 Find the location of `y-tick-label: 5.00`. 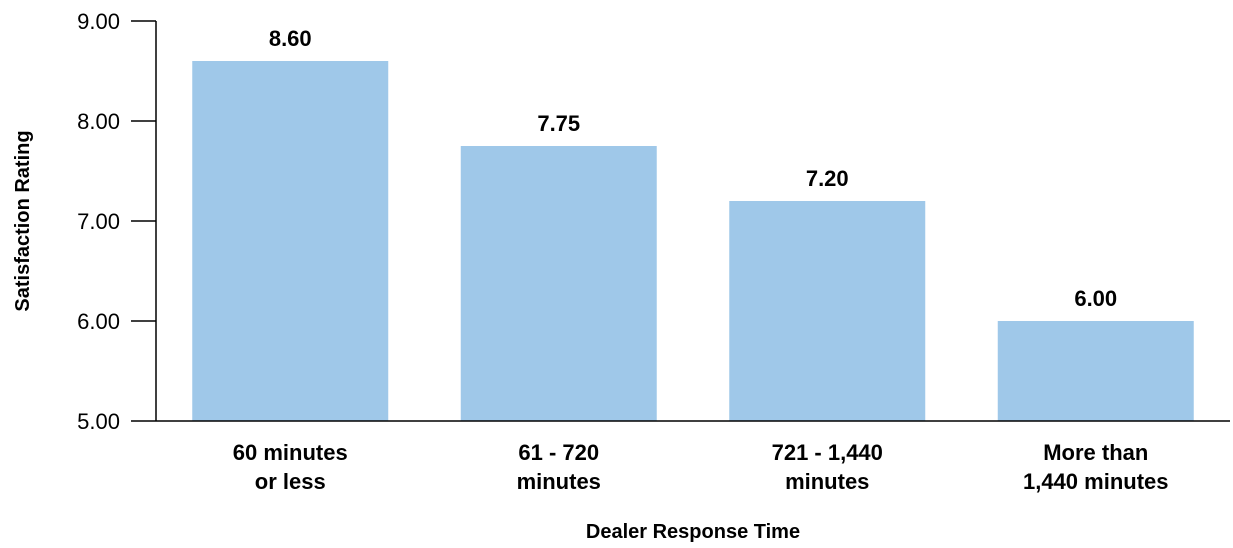

y-tick-label: 5.00 is located at coordinates (98, 421).